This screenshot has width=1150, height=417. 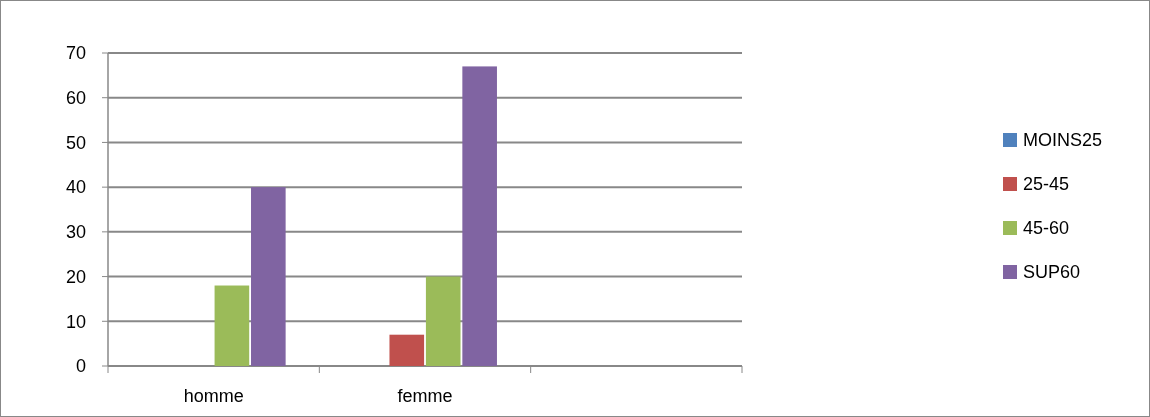 I want to click on y-tick-label: 20, so click(x=75, y=276).